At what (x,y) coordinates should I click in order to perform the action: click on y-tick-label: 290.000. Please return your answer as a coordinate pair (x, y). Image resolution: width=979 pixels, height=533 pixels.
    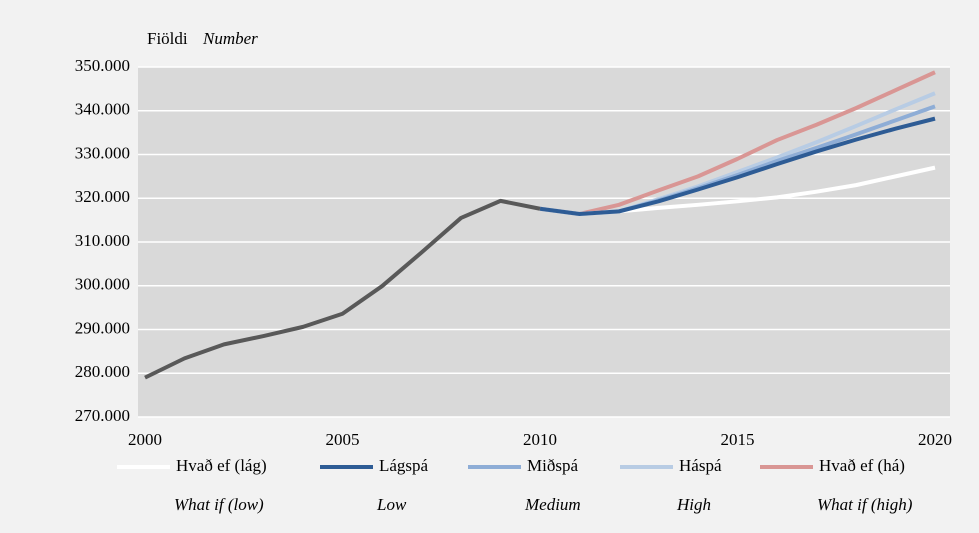
    Looking at the image, I should click on (102, 327).